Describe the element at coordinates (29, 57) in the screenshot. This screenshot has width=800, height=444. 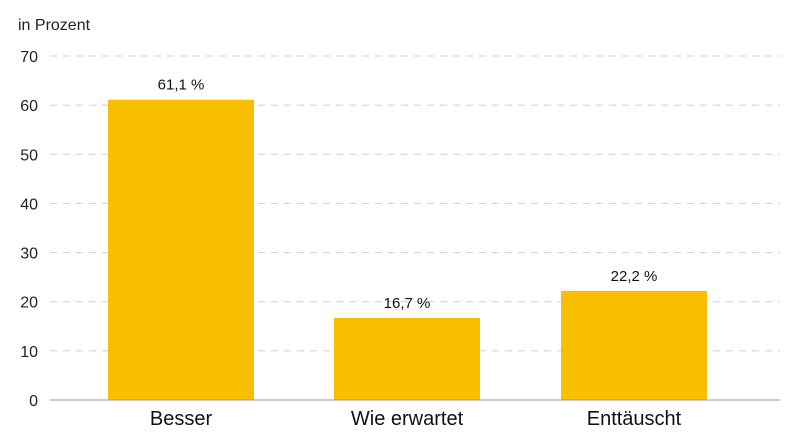
I see `y-tick-label: 70` at that location.